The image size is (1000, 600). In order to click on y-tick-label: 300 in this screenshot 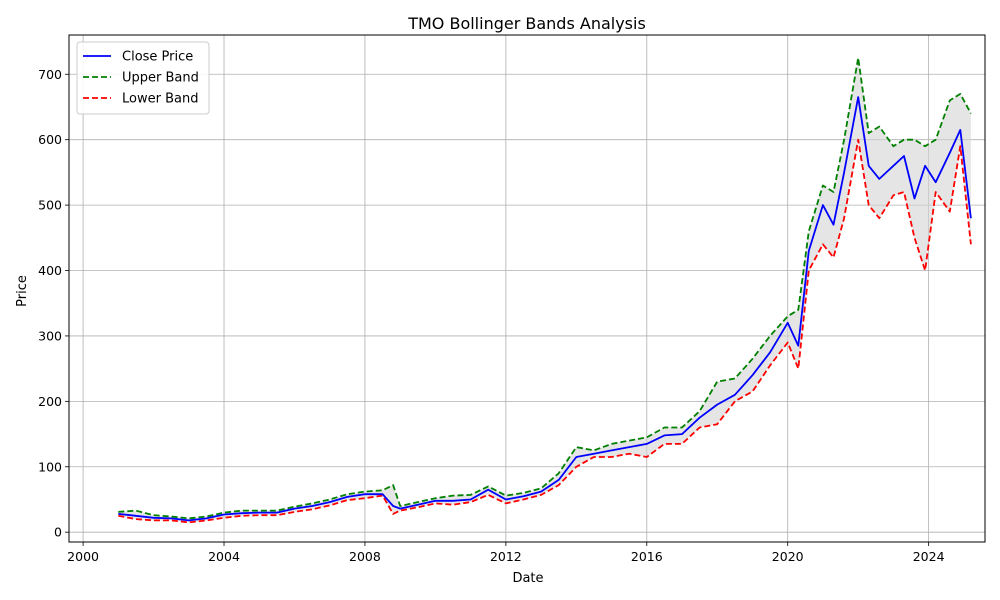, I will do `click(50, 335)`.